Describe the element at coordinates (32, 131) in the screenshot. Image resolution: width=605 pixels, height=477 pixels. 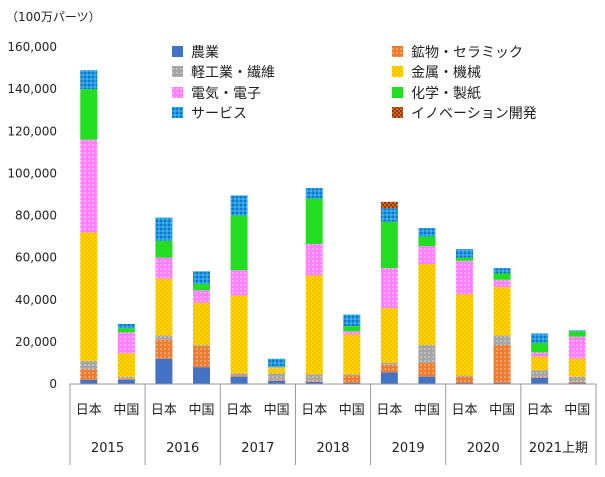
I see `y-tick-label: 120,000` at that location.